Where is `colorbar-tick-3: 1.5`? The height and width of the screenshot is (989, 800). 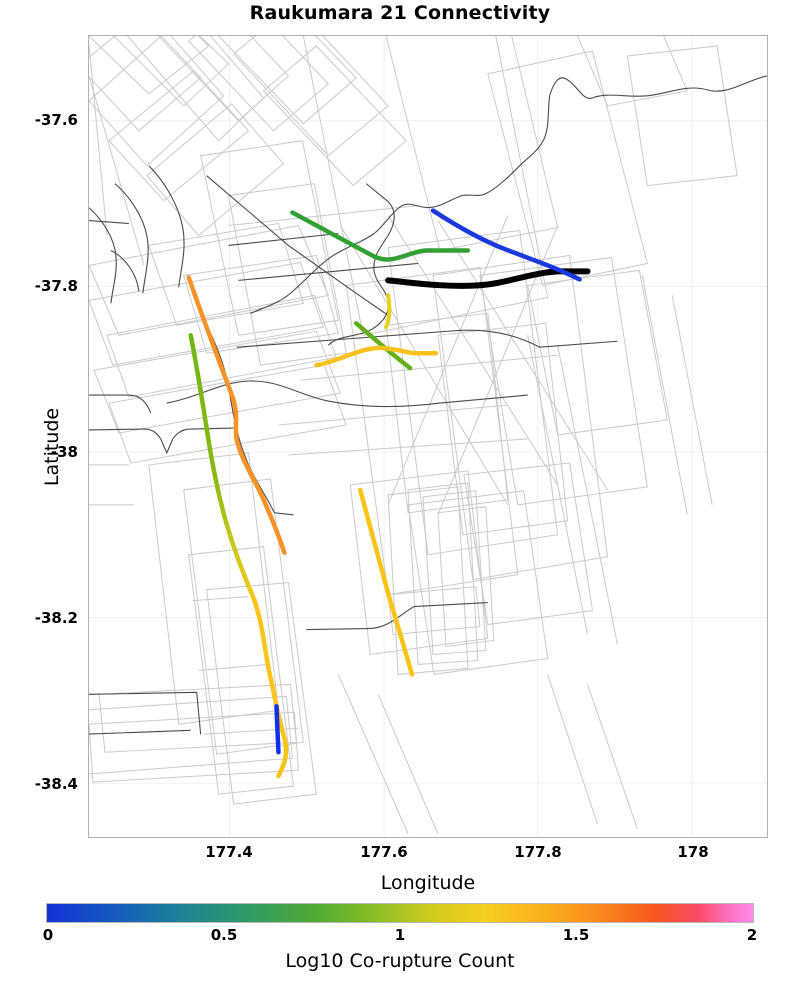 colorbar-tick-3: 1.5 is located at coordinates (576, 935).